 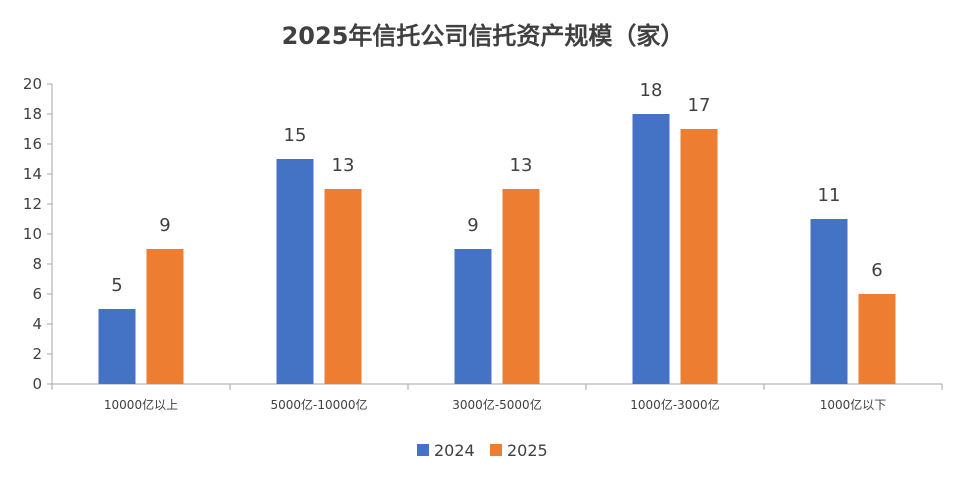 What do you see at coordinates (32, 174) in the screenshot?
I see `y-tick-label: 14` at bounding box center [32, 174].